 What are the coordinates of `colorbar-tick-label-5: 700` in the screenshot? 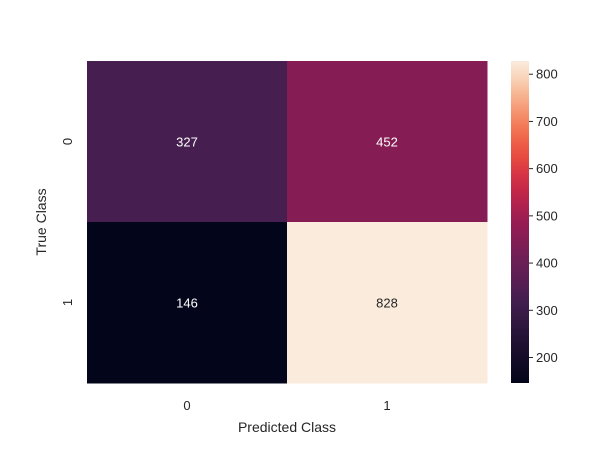 It's located at (547, 121).